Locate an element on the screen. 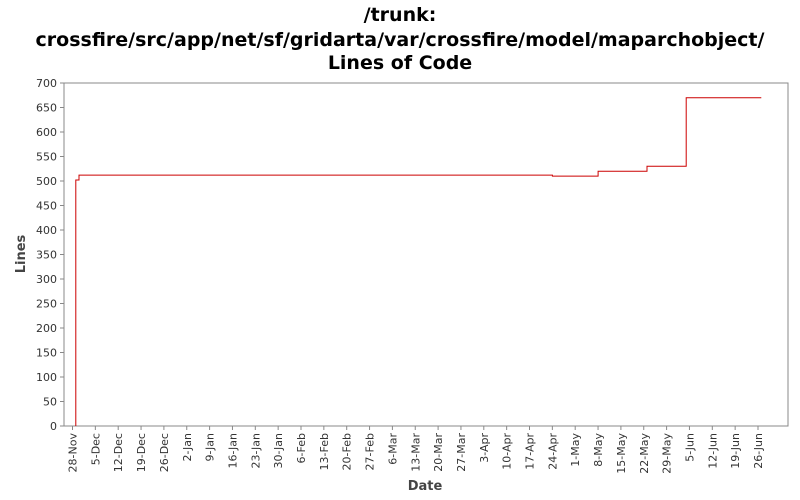  title-line-3: Lines of Code is located at coordinates (400, 63).